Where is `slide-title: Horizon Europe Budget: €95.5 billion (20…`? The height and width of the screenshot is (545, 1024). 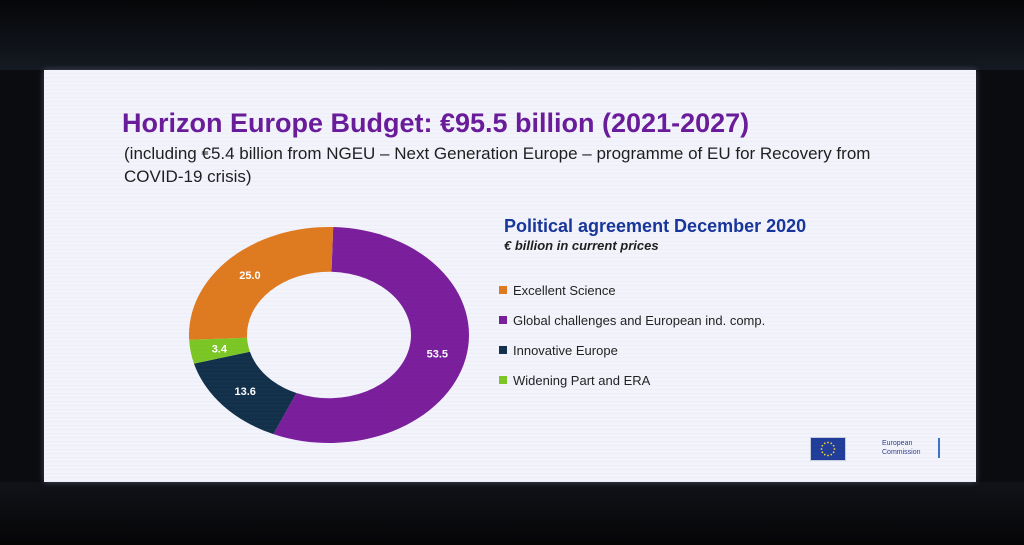
slide-title: Horizon Europe Budget: €95.5 billion (20… is located at coordinates (436, 123).